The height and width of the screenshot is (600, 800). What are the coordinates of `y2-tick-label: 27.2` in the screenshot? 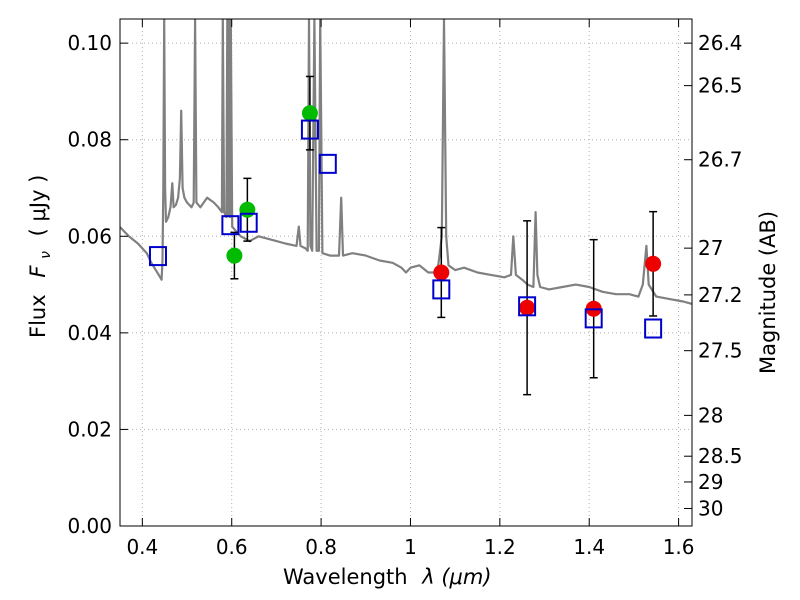 It's located at (720, 295).